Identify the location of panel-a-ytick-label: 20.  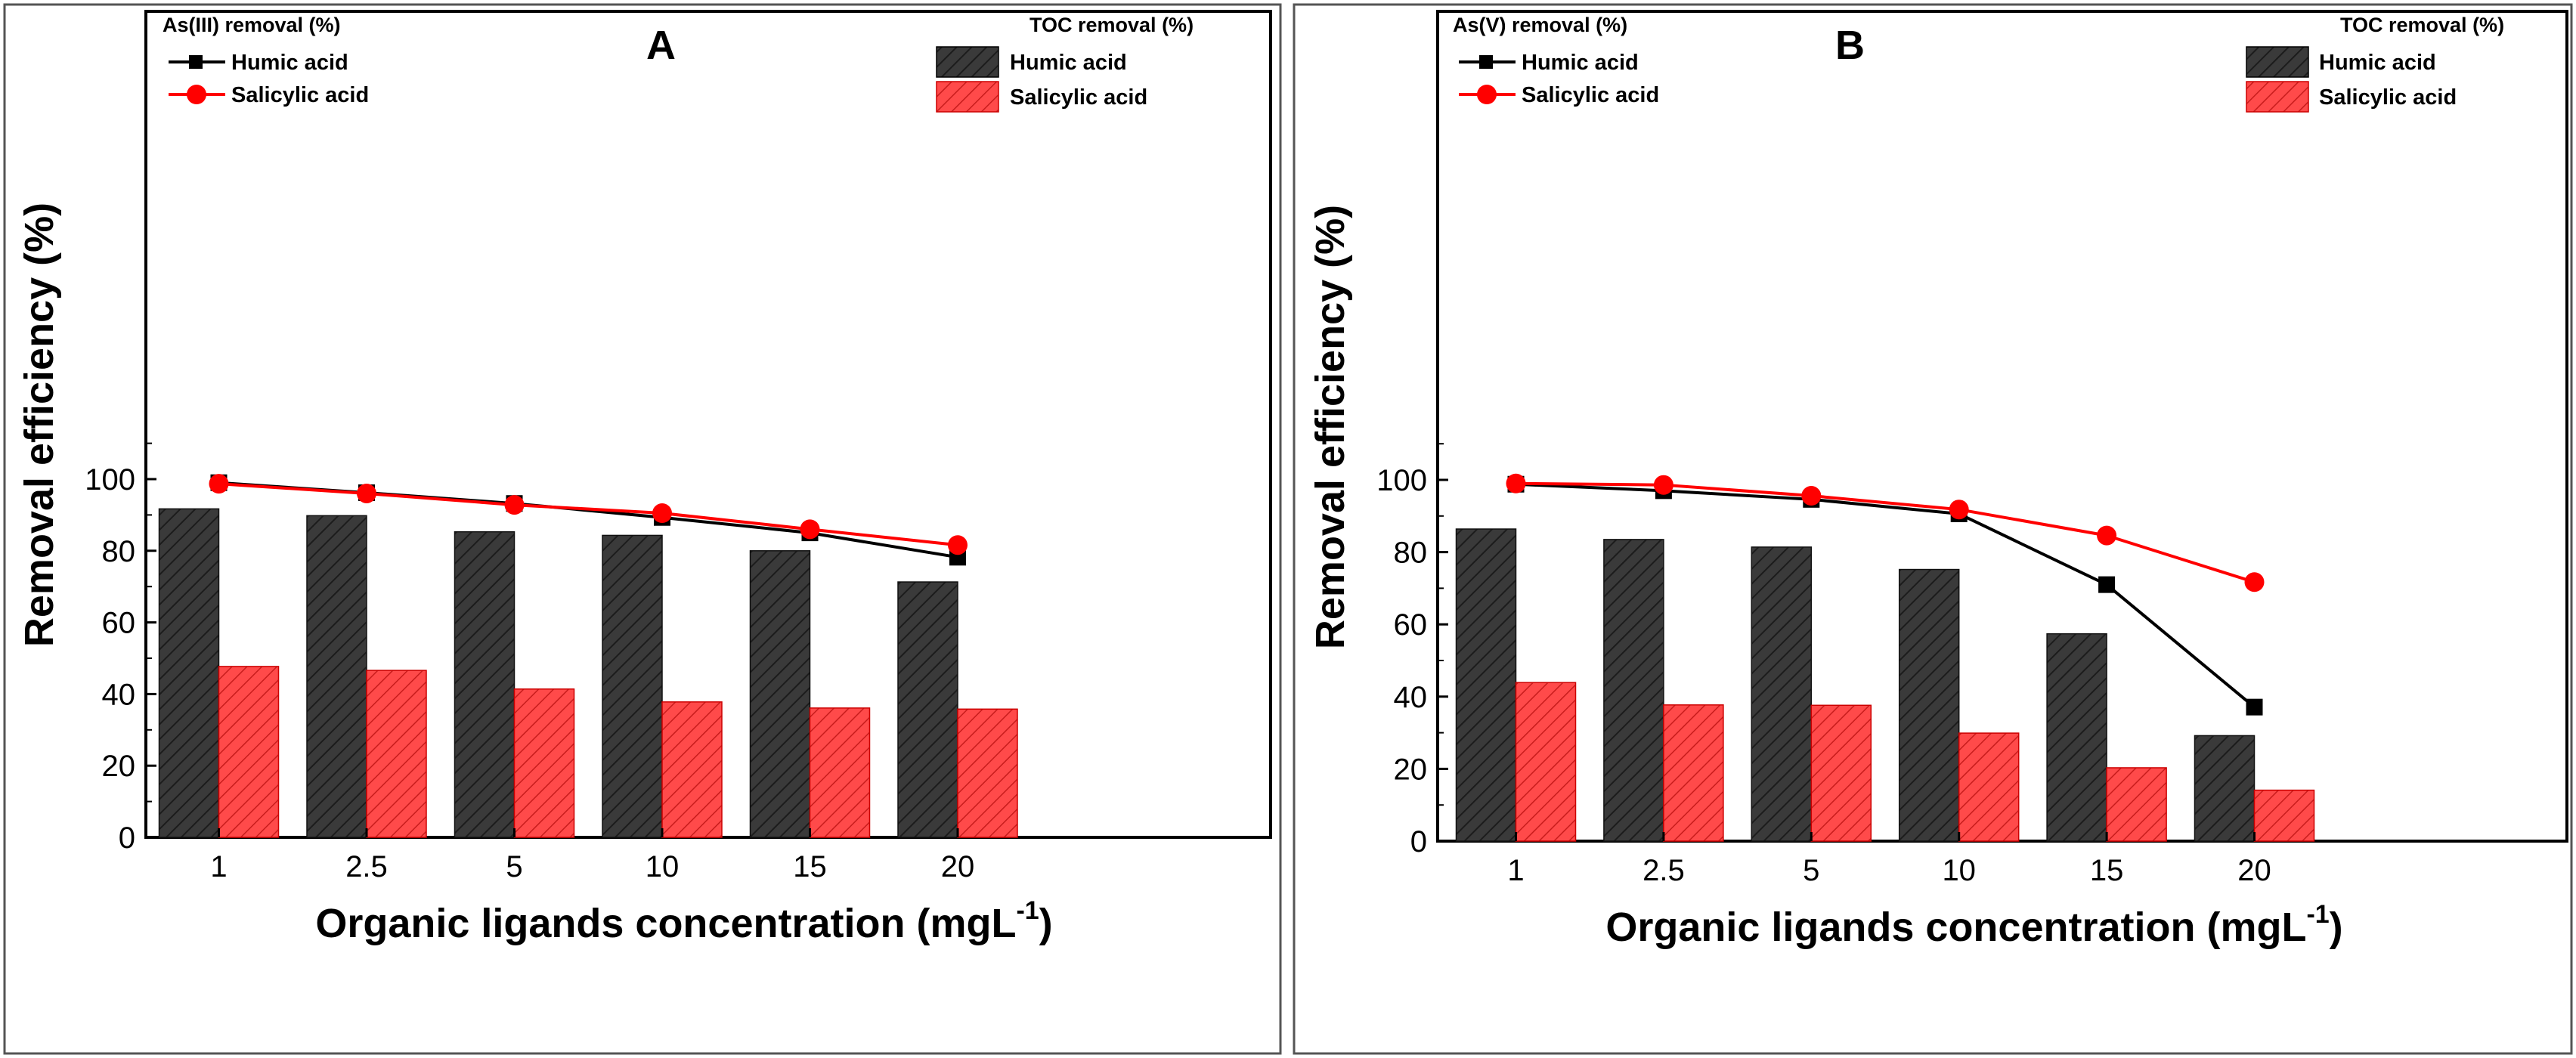
(119, 766).